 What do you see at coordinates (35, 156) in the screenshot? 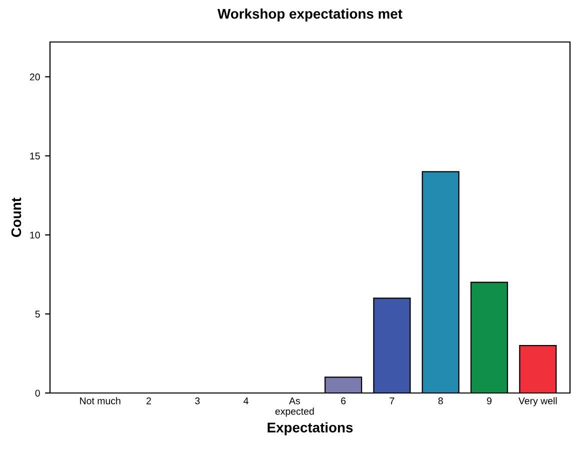
I see `y-tick-label: 15` at bounding box center [35, 156].